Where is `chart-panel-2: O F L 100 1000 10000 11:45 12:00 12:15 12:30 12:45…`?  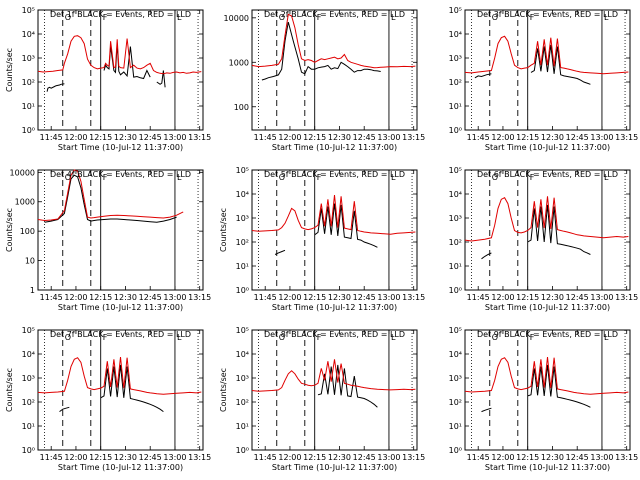
chart-panel-2: O F L 100 1000 10000 11:45 12:00 12:15 12:30 12:45… is located at coordinates (324, 80).